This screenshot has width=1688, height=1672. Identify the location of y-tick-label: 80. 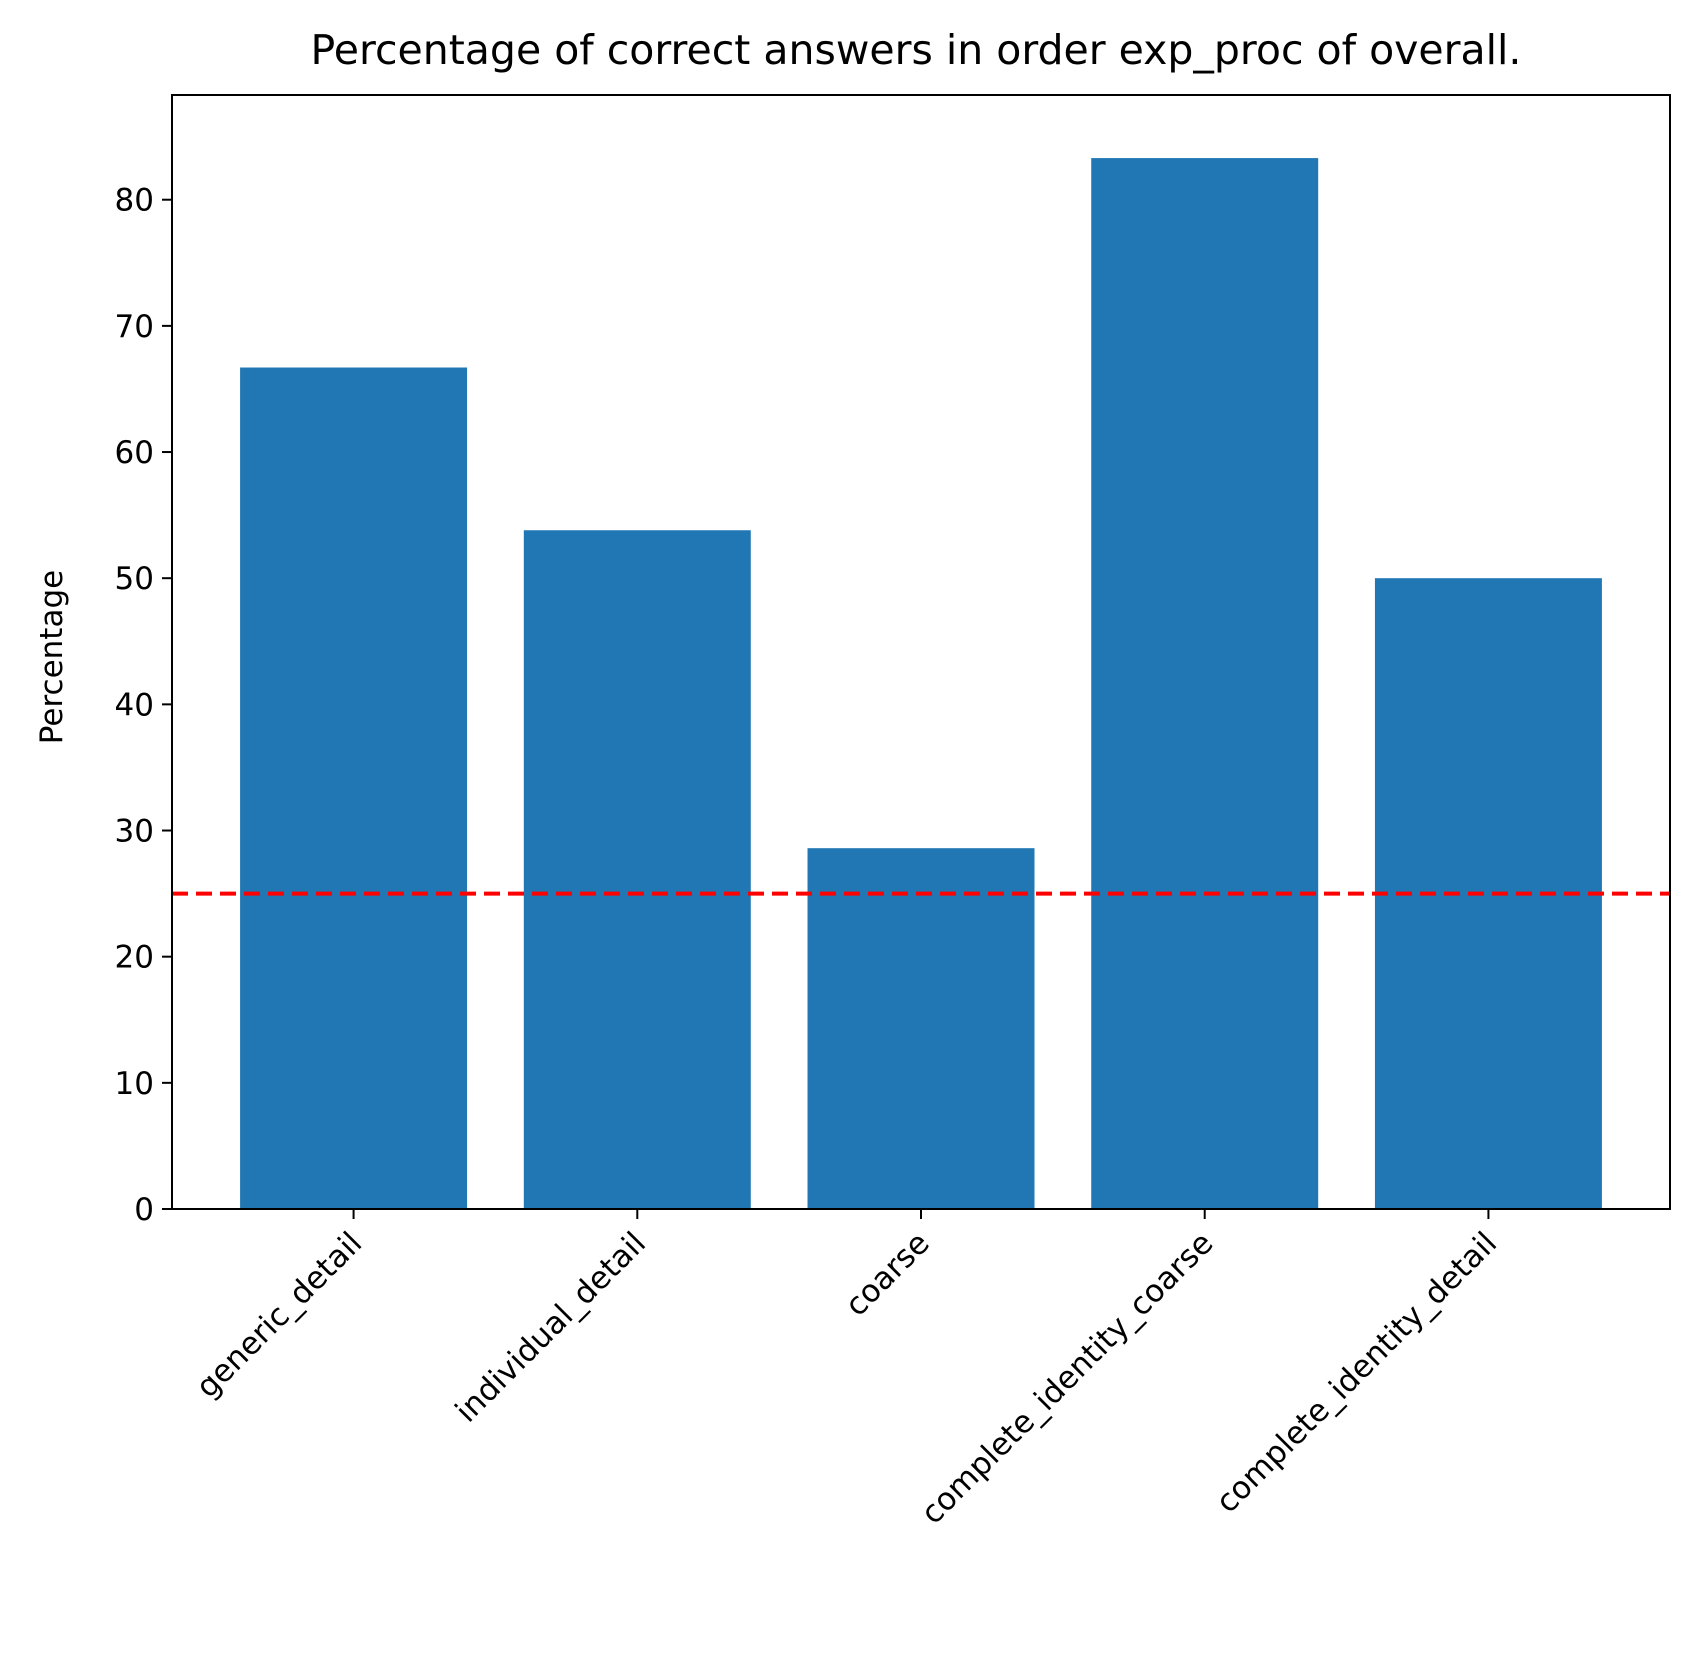
(134, 201).